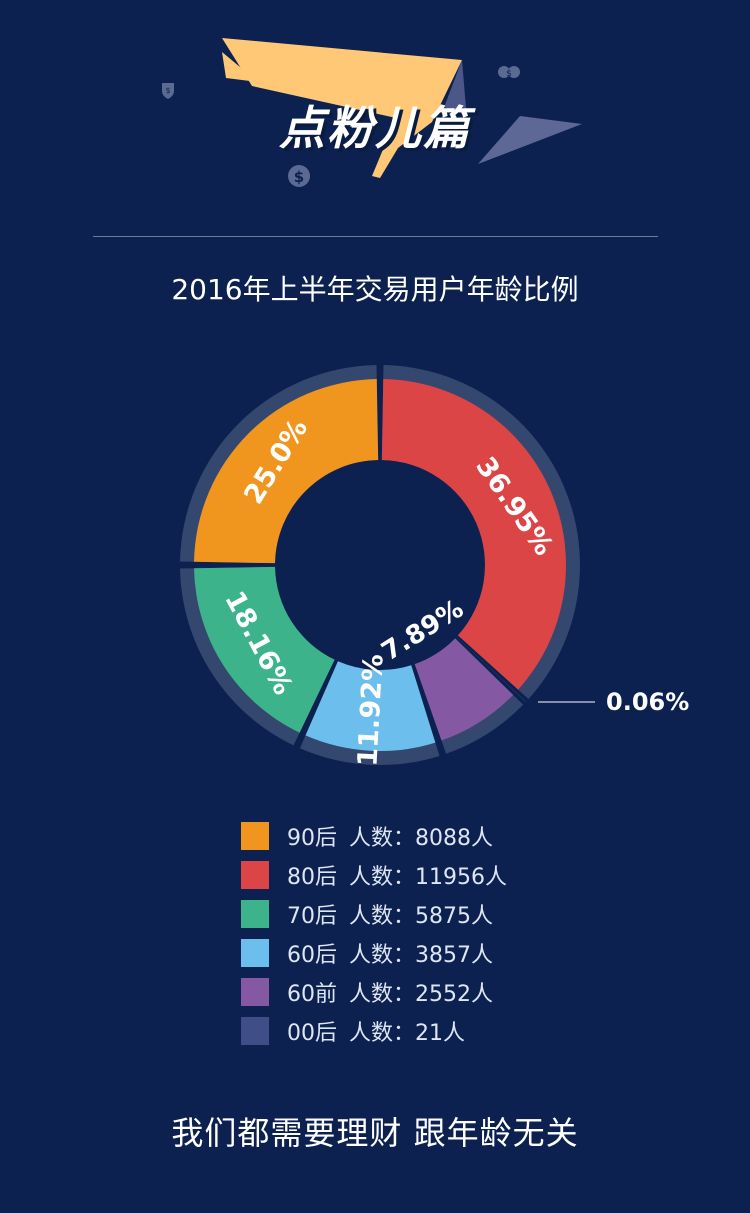  Describe the element at coordinates (312, 838) in the screenshot. I see `legend-category: 90后` at that location.